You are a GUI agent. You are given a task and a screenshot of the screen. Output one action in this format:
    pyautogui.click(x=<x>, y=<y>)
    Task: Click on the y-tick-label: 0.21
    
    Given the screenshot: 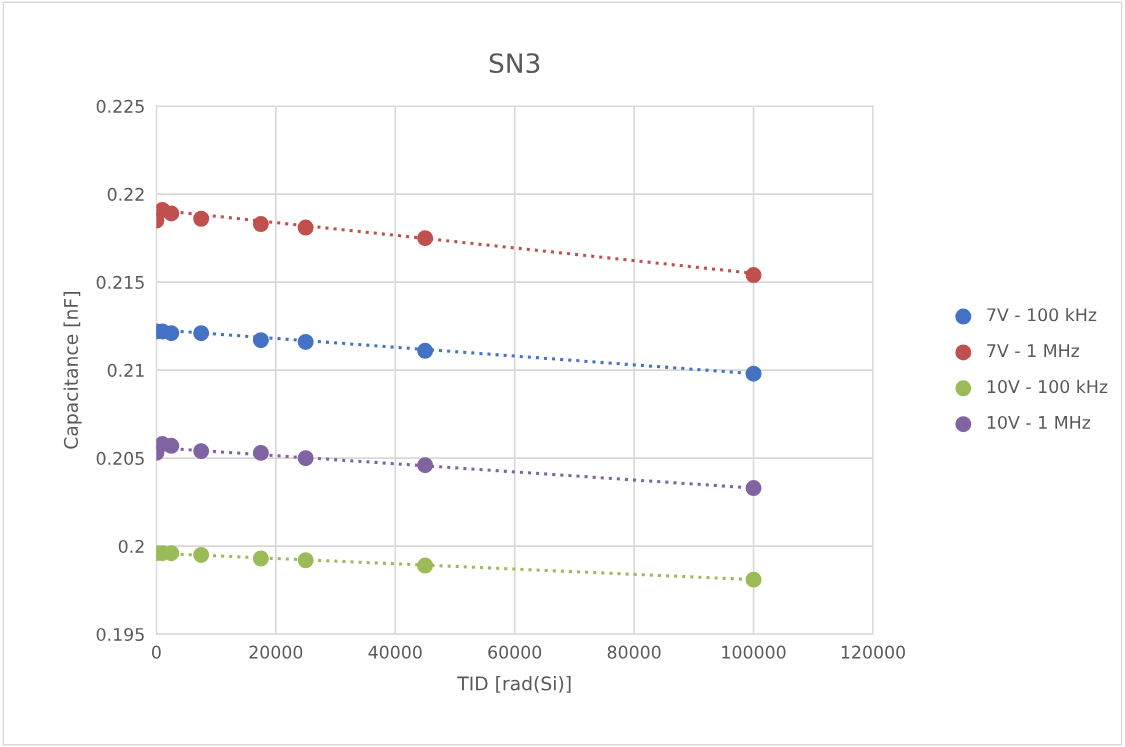 What is the action you would take?
    pyautogui.click(x=125, y=370)
    